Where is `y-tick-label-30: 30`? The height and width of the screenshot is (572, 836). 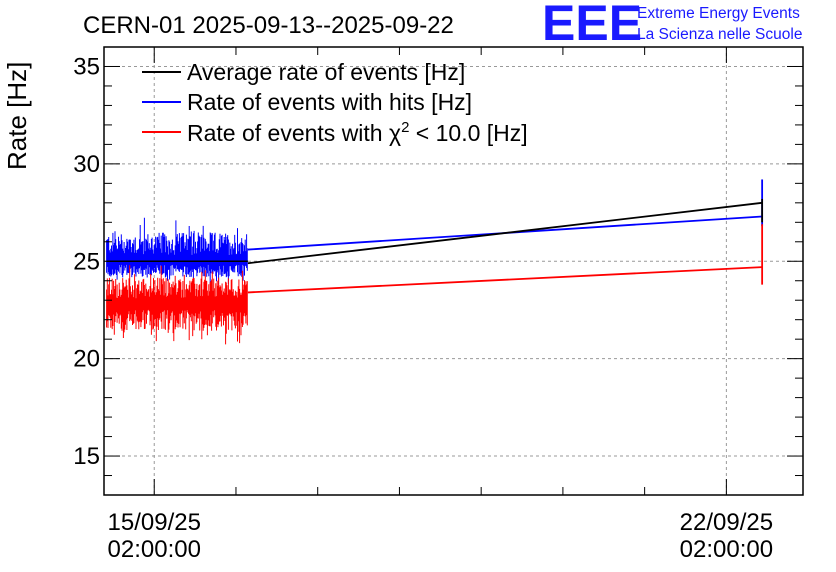
y-tick-label-30: 30 is located at coordinates (86, 164).